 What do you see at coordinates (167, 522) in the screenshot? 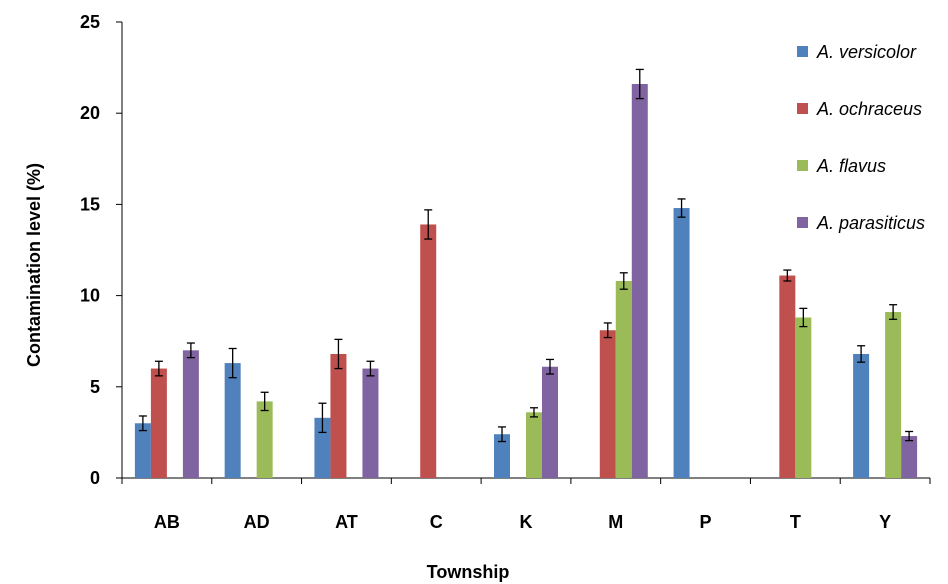
I see `x-tick-label: AB` at bounding box center [167, 522].